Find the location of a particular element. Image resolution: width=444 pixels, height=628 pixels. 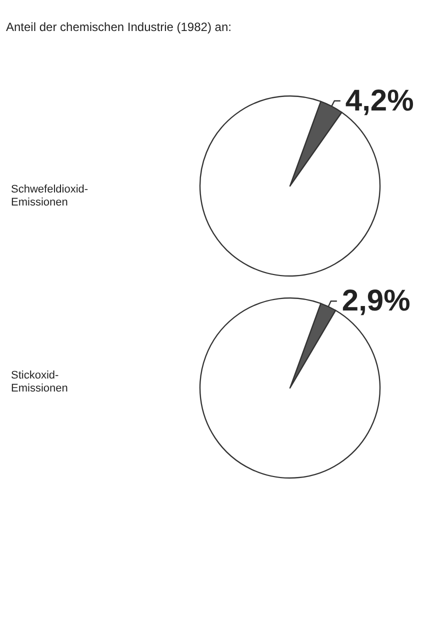

data-label: 4,2% is located at coordinates (379, 101).